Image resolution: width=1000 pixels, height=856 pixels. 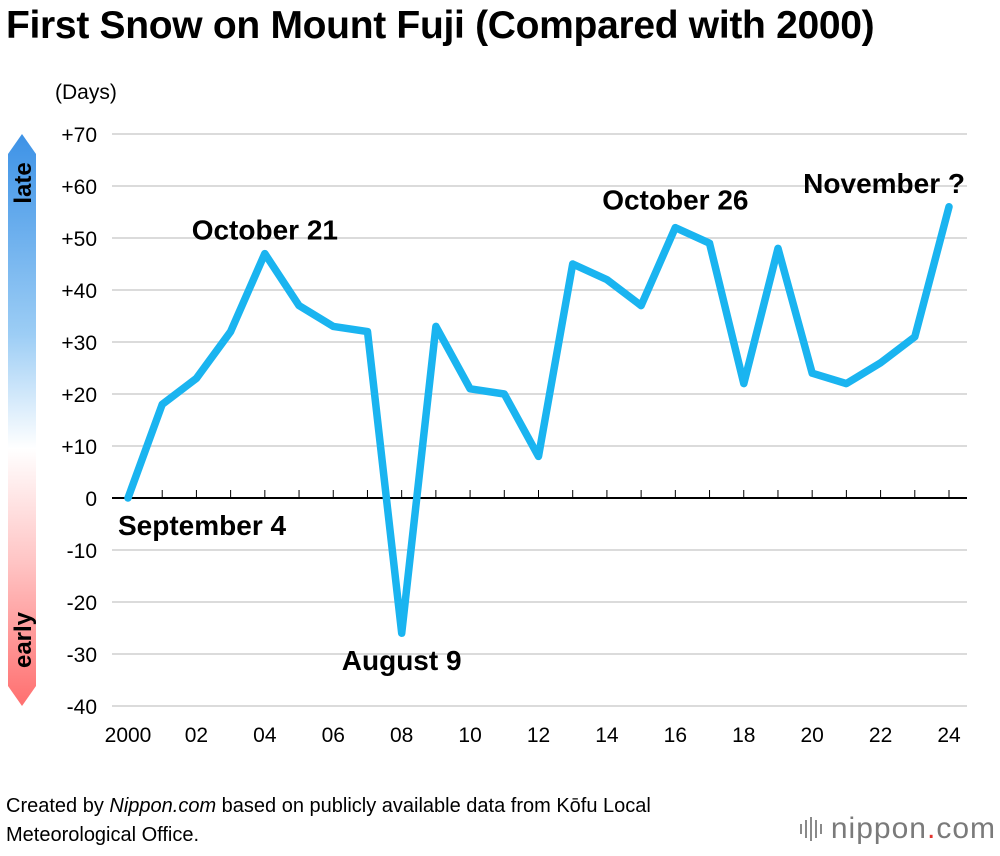 I want to click on y-axis-unit: (Days), so click(x=86, y=92).